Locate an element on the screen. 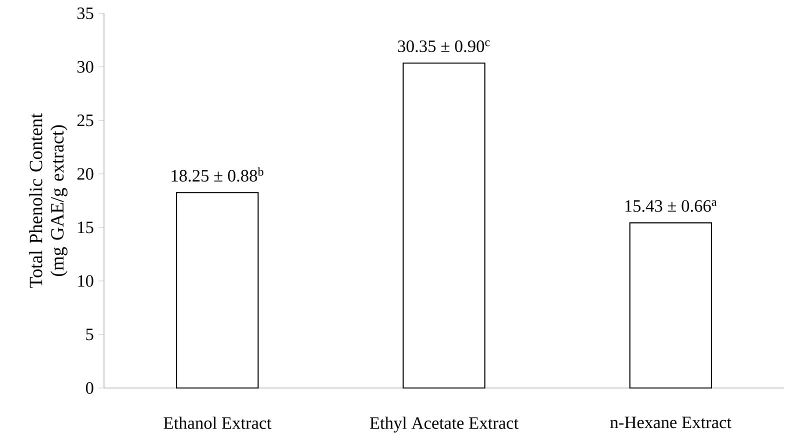 The image size is (795, 441). data-label: 18.25 ± 0.88$^{b}$ is located at coordinates (218, 174).